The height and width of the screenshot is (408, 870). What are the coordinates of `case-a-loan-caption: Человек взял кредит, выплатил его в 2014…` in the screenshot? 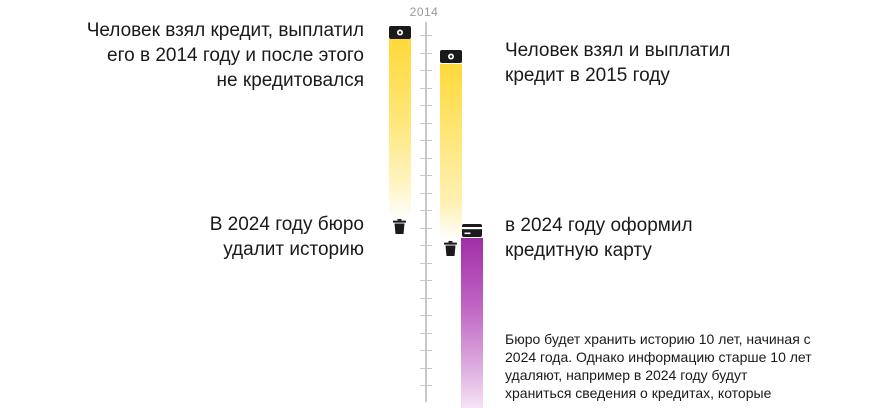 It's located at (225, 55).